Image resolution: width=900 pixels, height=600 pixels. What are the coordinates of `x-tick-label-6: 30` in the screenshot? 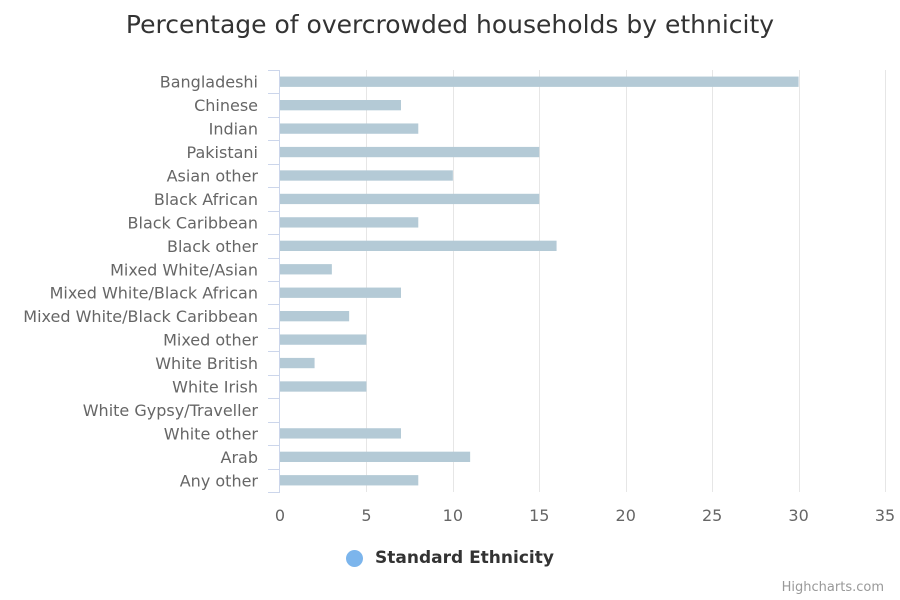 It's located at (798, 515).